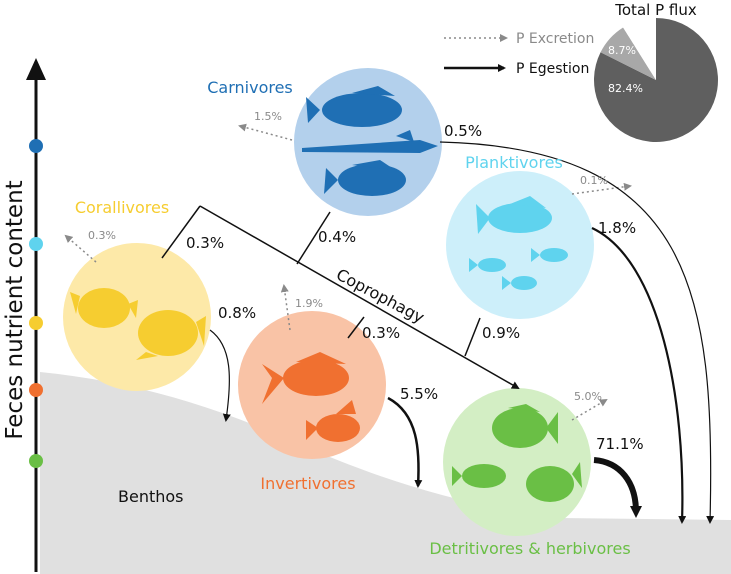 Image resolution: width=731 pixels, height=574 pixels. What do you see at coordinates (15, 309) in the screenshot?
I see `axis-label: Feces nutrient content` at bounding box center [15, 309].